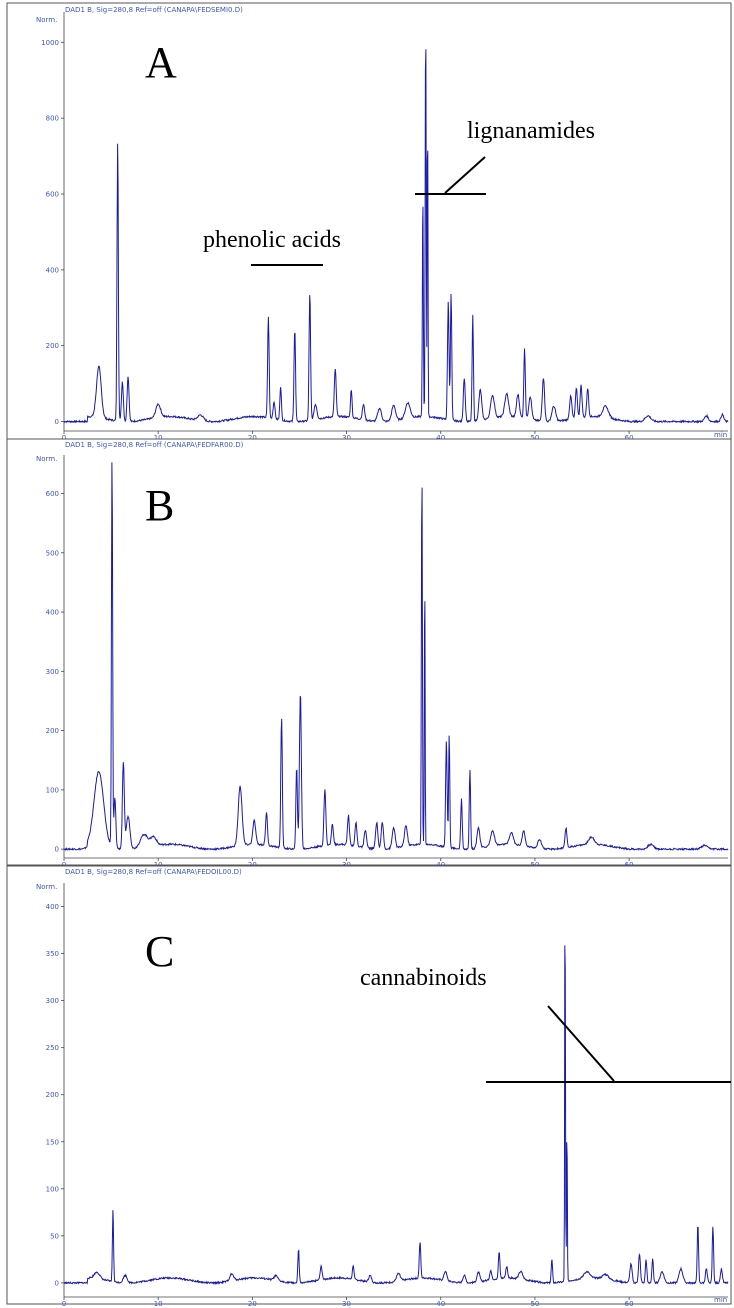 This screenshot has height=1308, width=734. I want to click on panel-b-y-unit: Norm., so click(46, 459).